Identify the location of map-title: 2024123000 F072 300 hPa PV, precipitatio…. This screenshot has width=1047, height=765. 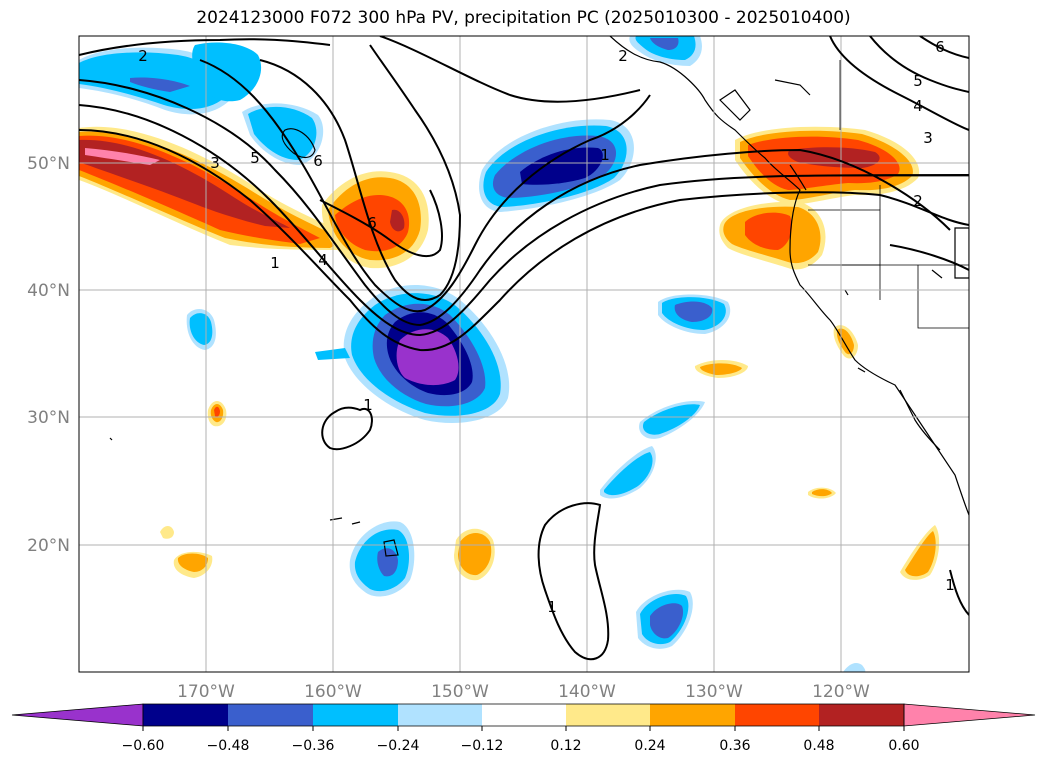
(523, 18).